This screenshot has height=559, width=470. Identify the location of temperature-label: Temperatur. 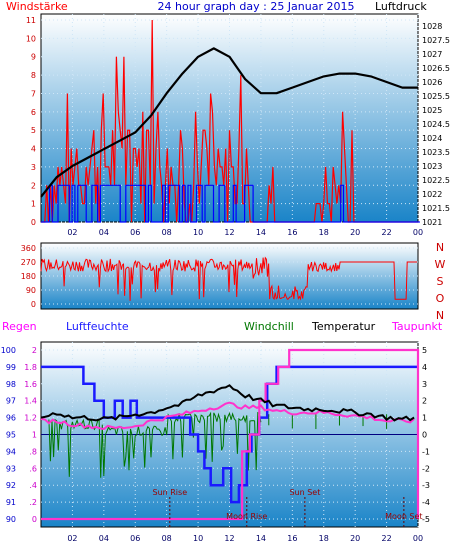
(343, 326).